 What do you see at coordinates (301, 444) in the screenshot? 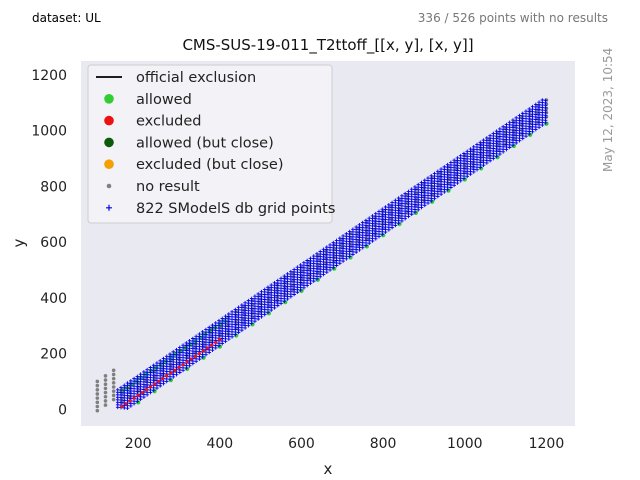
I see `x-tick-label: 600` at bounding box center [301, 444].